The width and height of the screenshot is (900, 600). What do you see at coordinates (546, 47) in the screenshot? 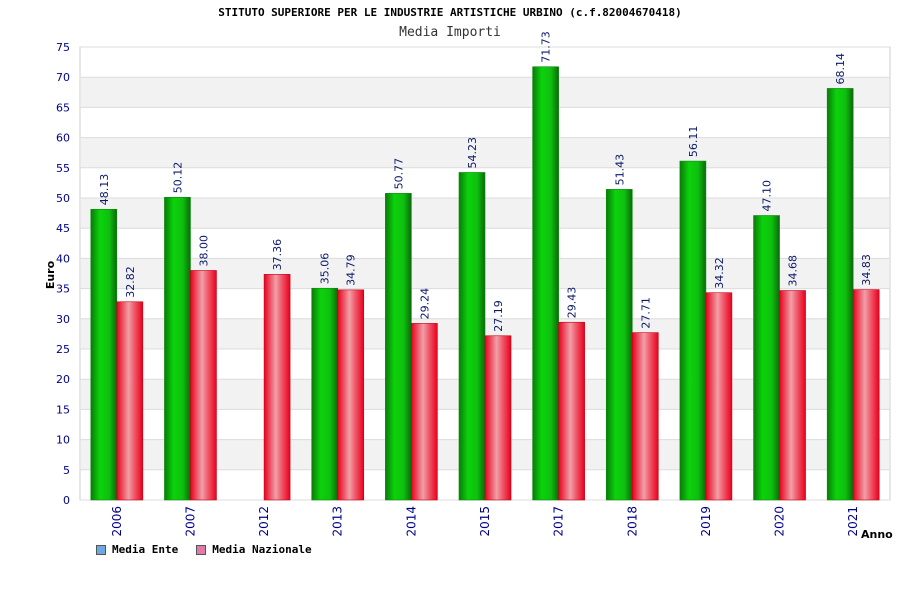
I see `value-label-media-ente-2017: 71.73` at bounding box center [546, 47].